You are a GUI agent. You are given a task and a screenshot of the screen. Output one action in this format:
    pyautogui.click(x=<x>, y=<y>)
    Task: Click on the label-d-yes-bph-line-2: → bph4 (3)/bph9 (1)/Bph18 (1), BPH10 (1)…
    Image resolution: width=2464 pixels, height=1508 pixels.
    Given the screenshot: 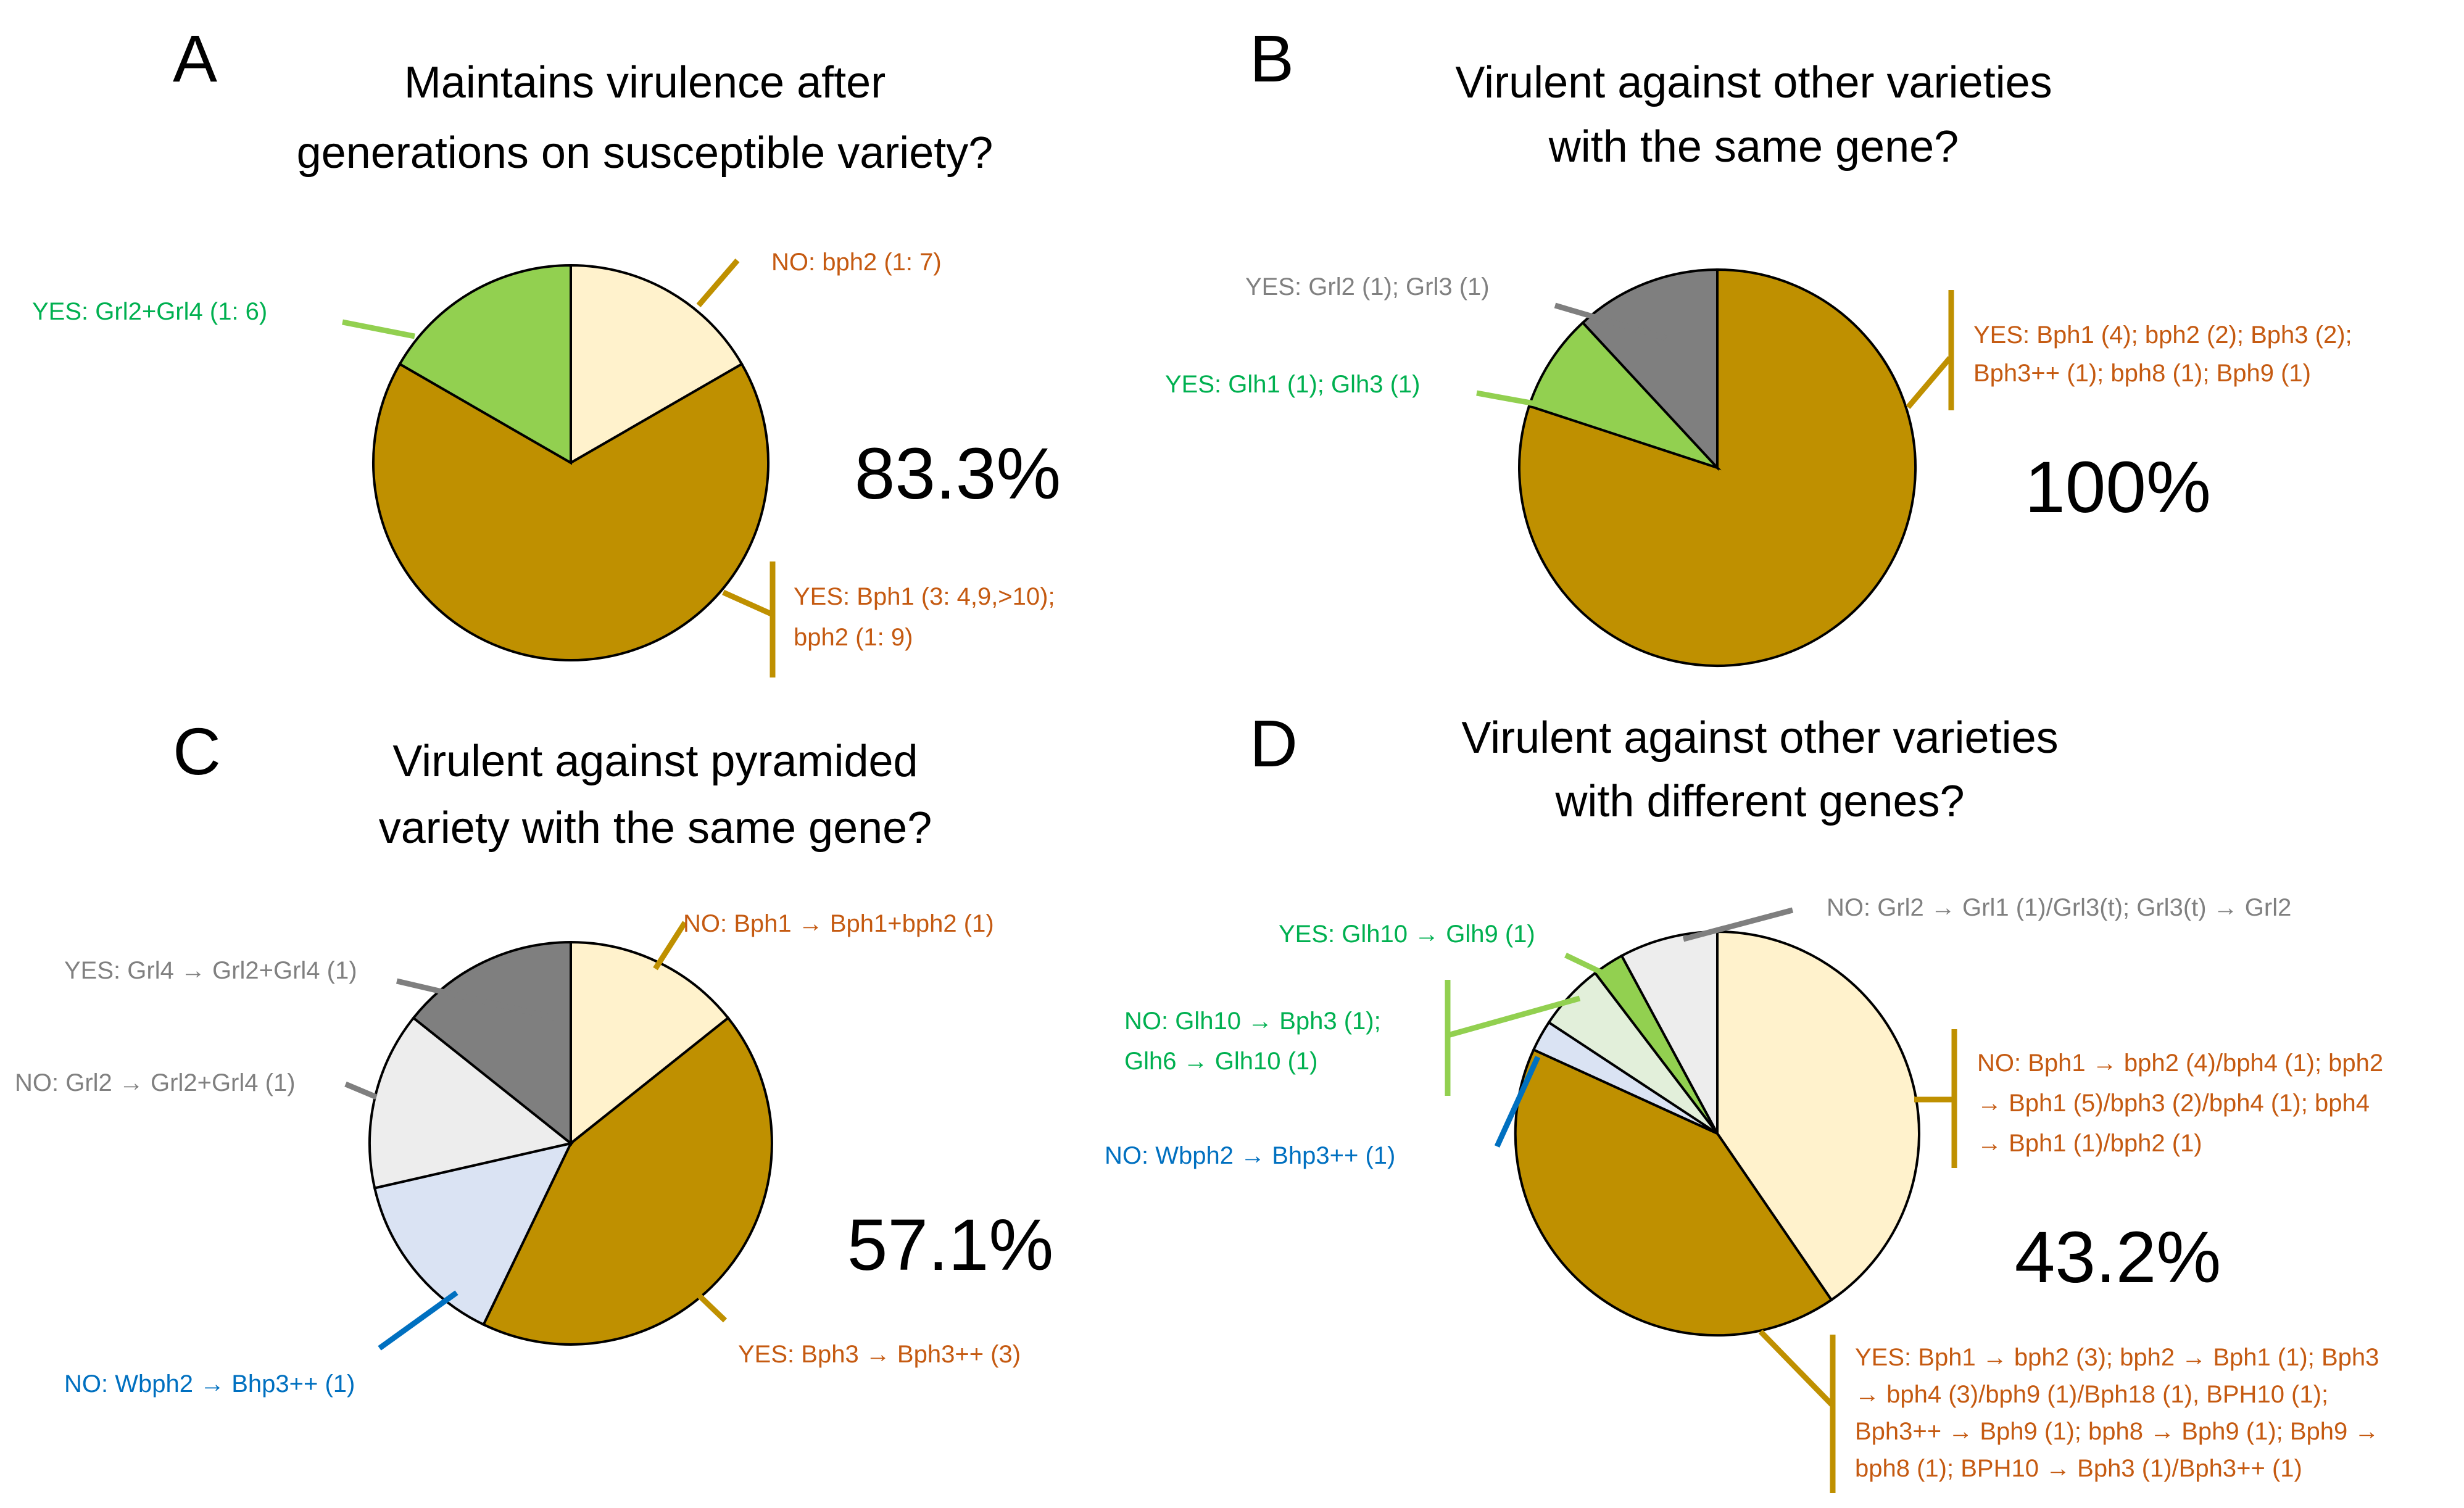 What is the action you would take?
    pyautogui.click(x=2091, y=1394)
    